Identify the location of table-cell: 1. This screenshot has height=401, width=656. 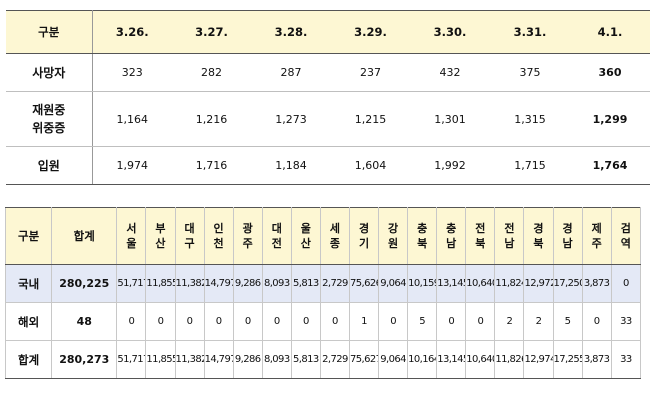
(364, 321).